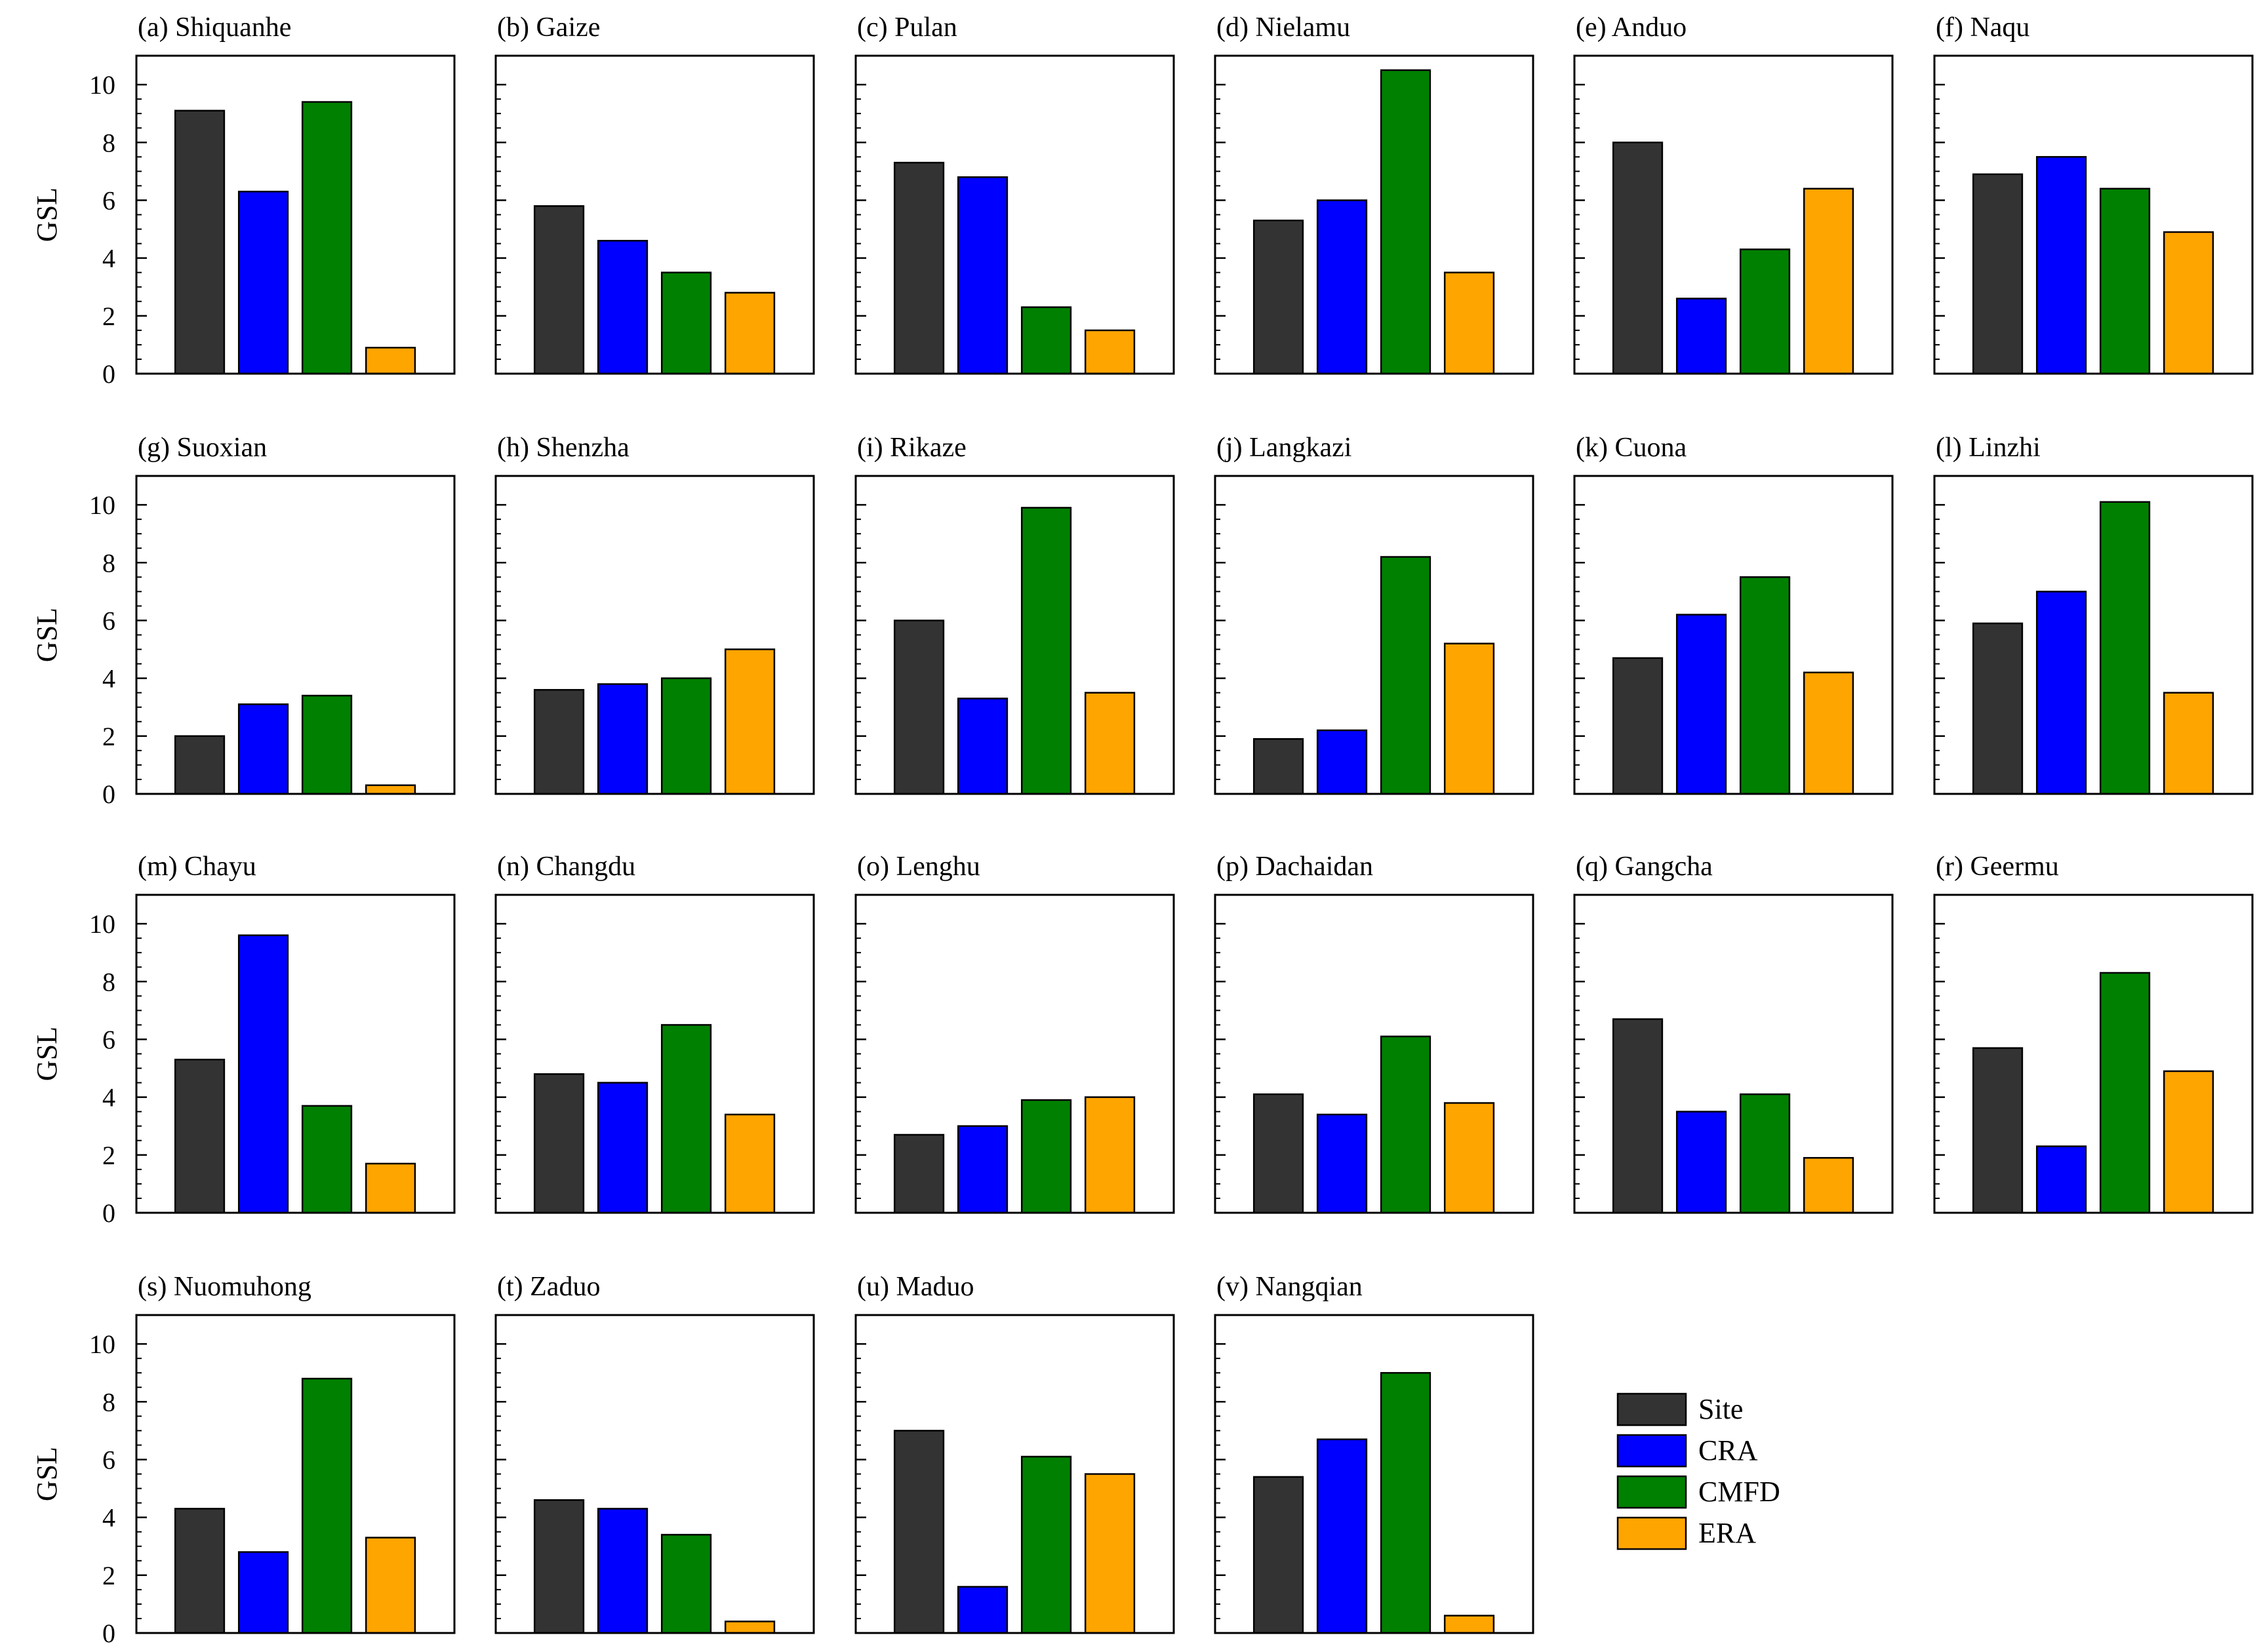 The width and height of the screenshot is (2259, 1652). What do you see at coordinates (1982, 27) in the screenshot?
I see `panel-title: (f) Naqu` at bounding box center [1982, 27].